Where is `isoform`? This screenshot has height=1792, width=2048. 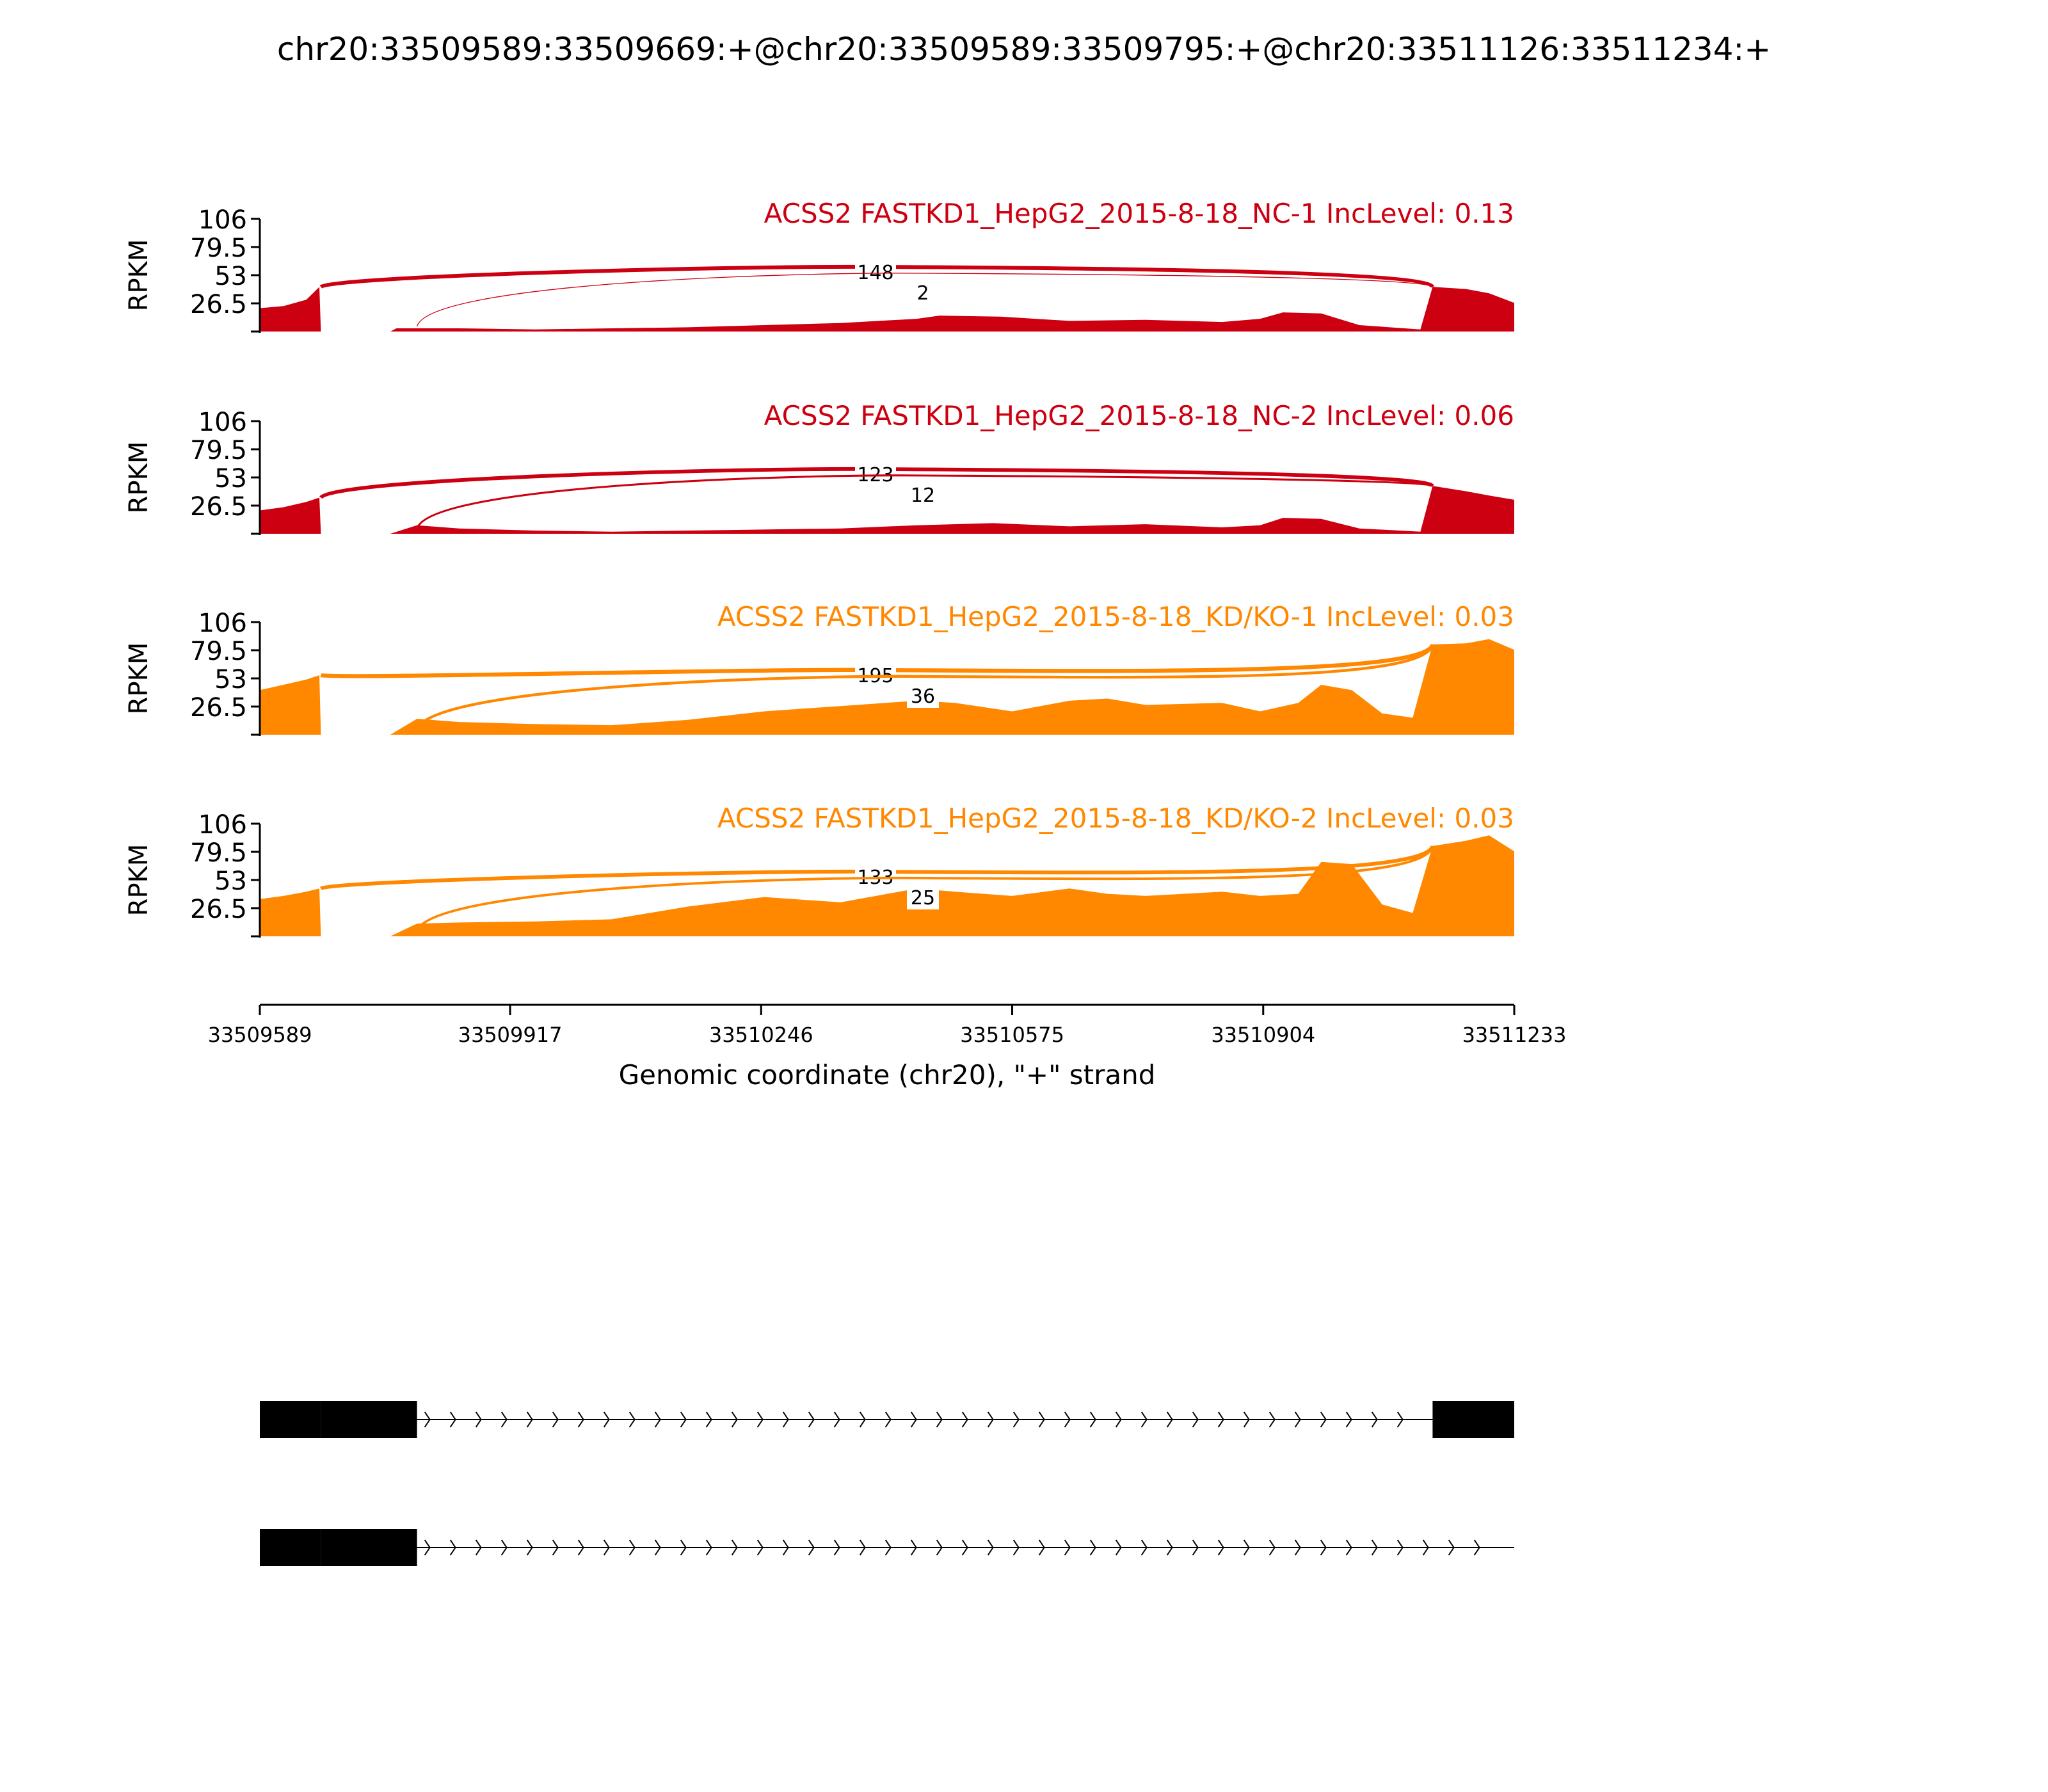 isoform is located at coordinates (887, 1547).